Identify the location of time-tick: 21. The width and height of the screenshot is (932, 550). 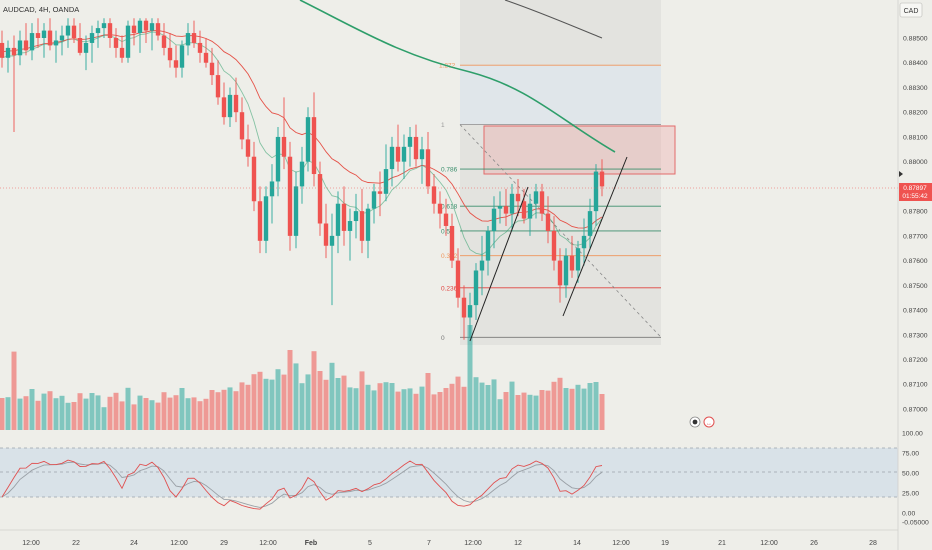
(722, 543).